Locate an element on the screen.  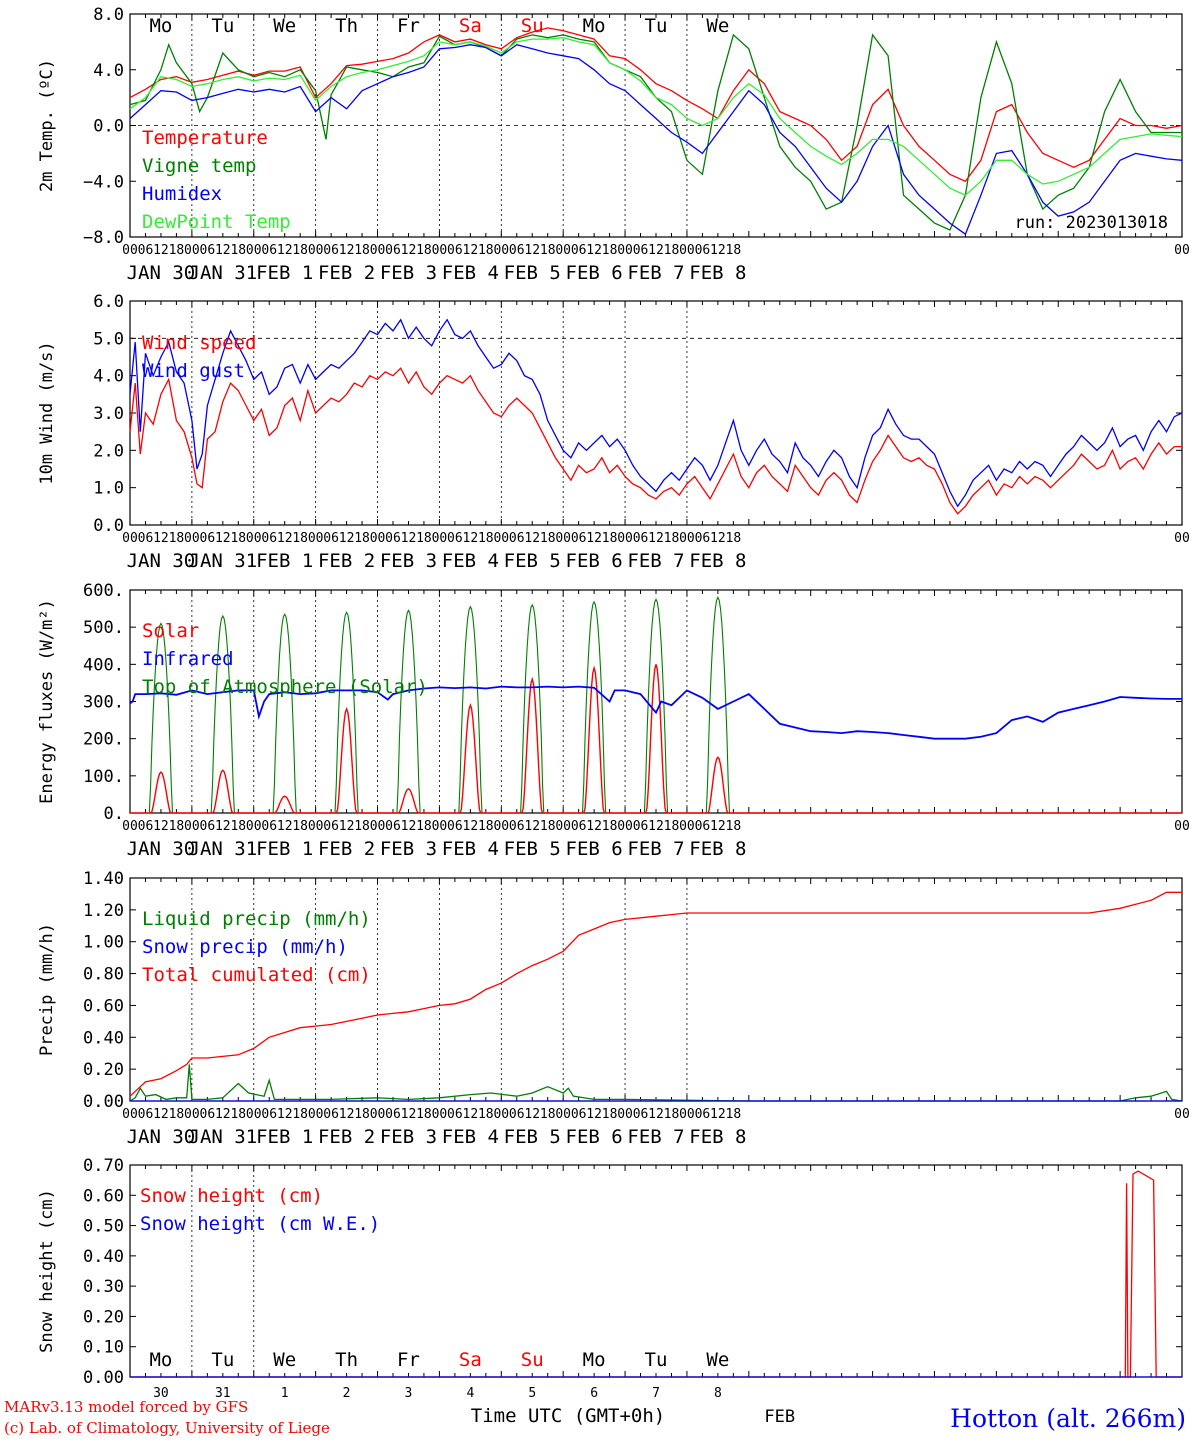
series-line-top-of-atmosphere is located at coordinates (656, 705).